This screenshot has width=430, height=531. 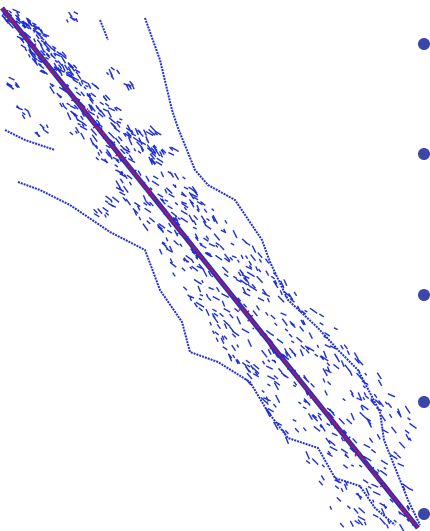 What do you see at coordinates (424, 44) in the screenshot?
I see `side-marker-dot` at bounding box center [424, 44].